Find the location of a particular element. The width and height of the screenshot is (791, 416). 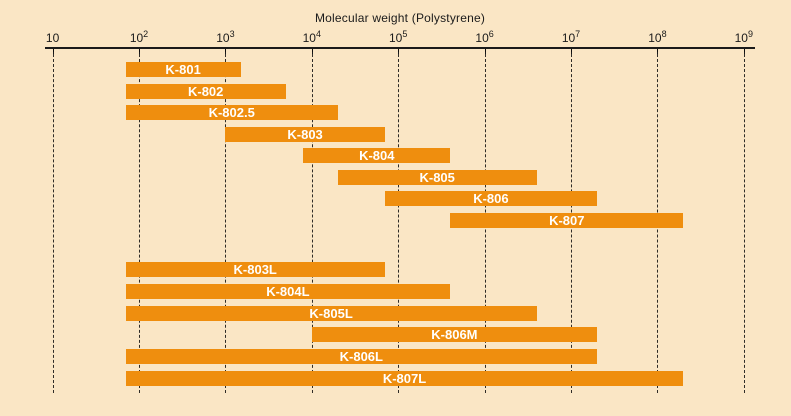

bar-k-802: K-802 is located at coordinates (205, 91).